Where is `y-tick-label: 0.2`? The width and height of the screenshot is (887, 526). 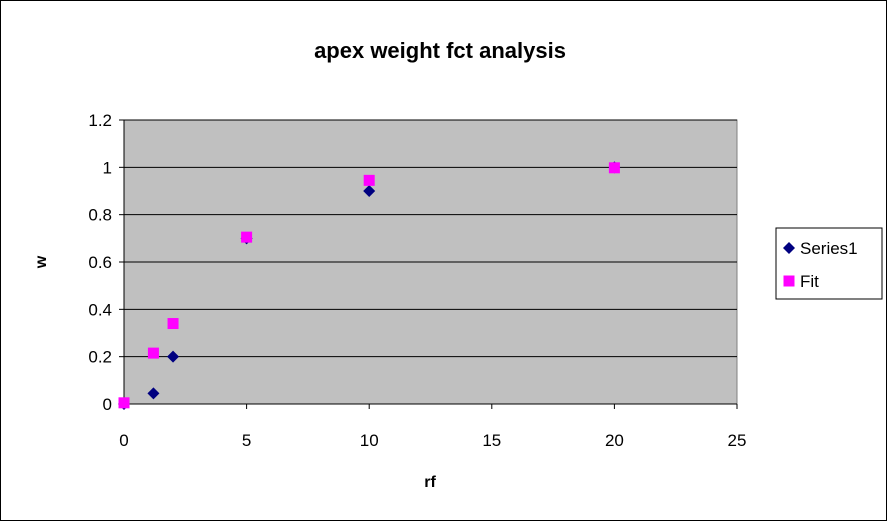 y-tick-label: 0.2 is located at coordinates (100, 357).